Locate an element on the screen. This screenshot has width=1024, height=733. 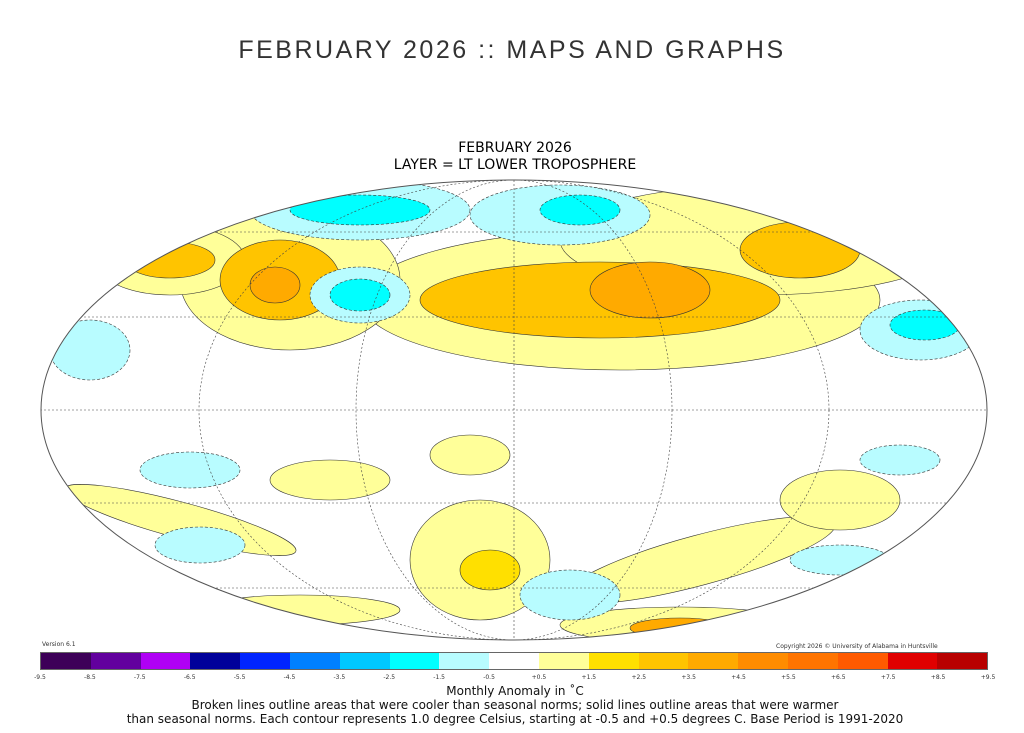
legend-label: Monthly Anomaly in ˚C is located at coordinates (515, 691).